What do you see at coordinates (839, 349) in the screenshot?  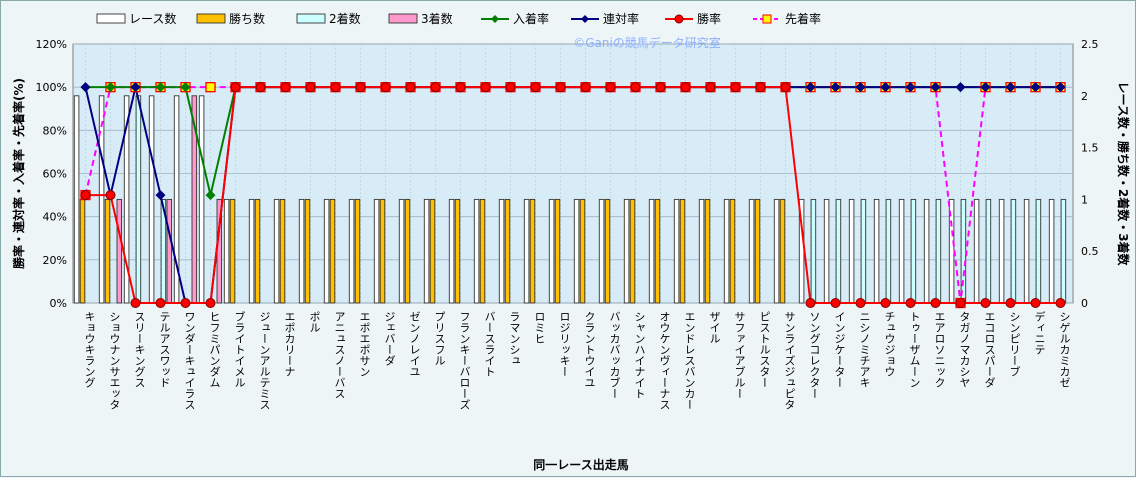 I see `x-tick-label: インジケーター` at bounding box center [839, 349].